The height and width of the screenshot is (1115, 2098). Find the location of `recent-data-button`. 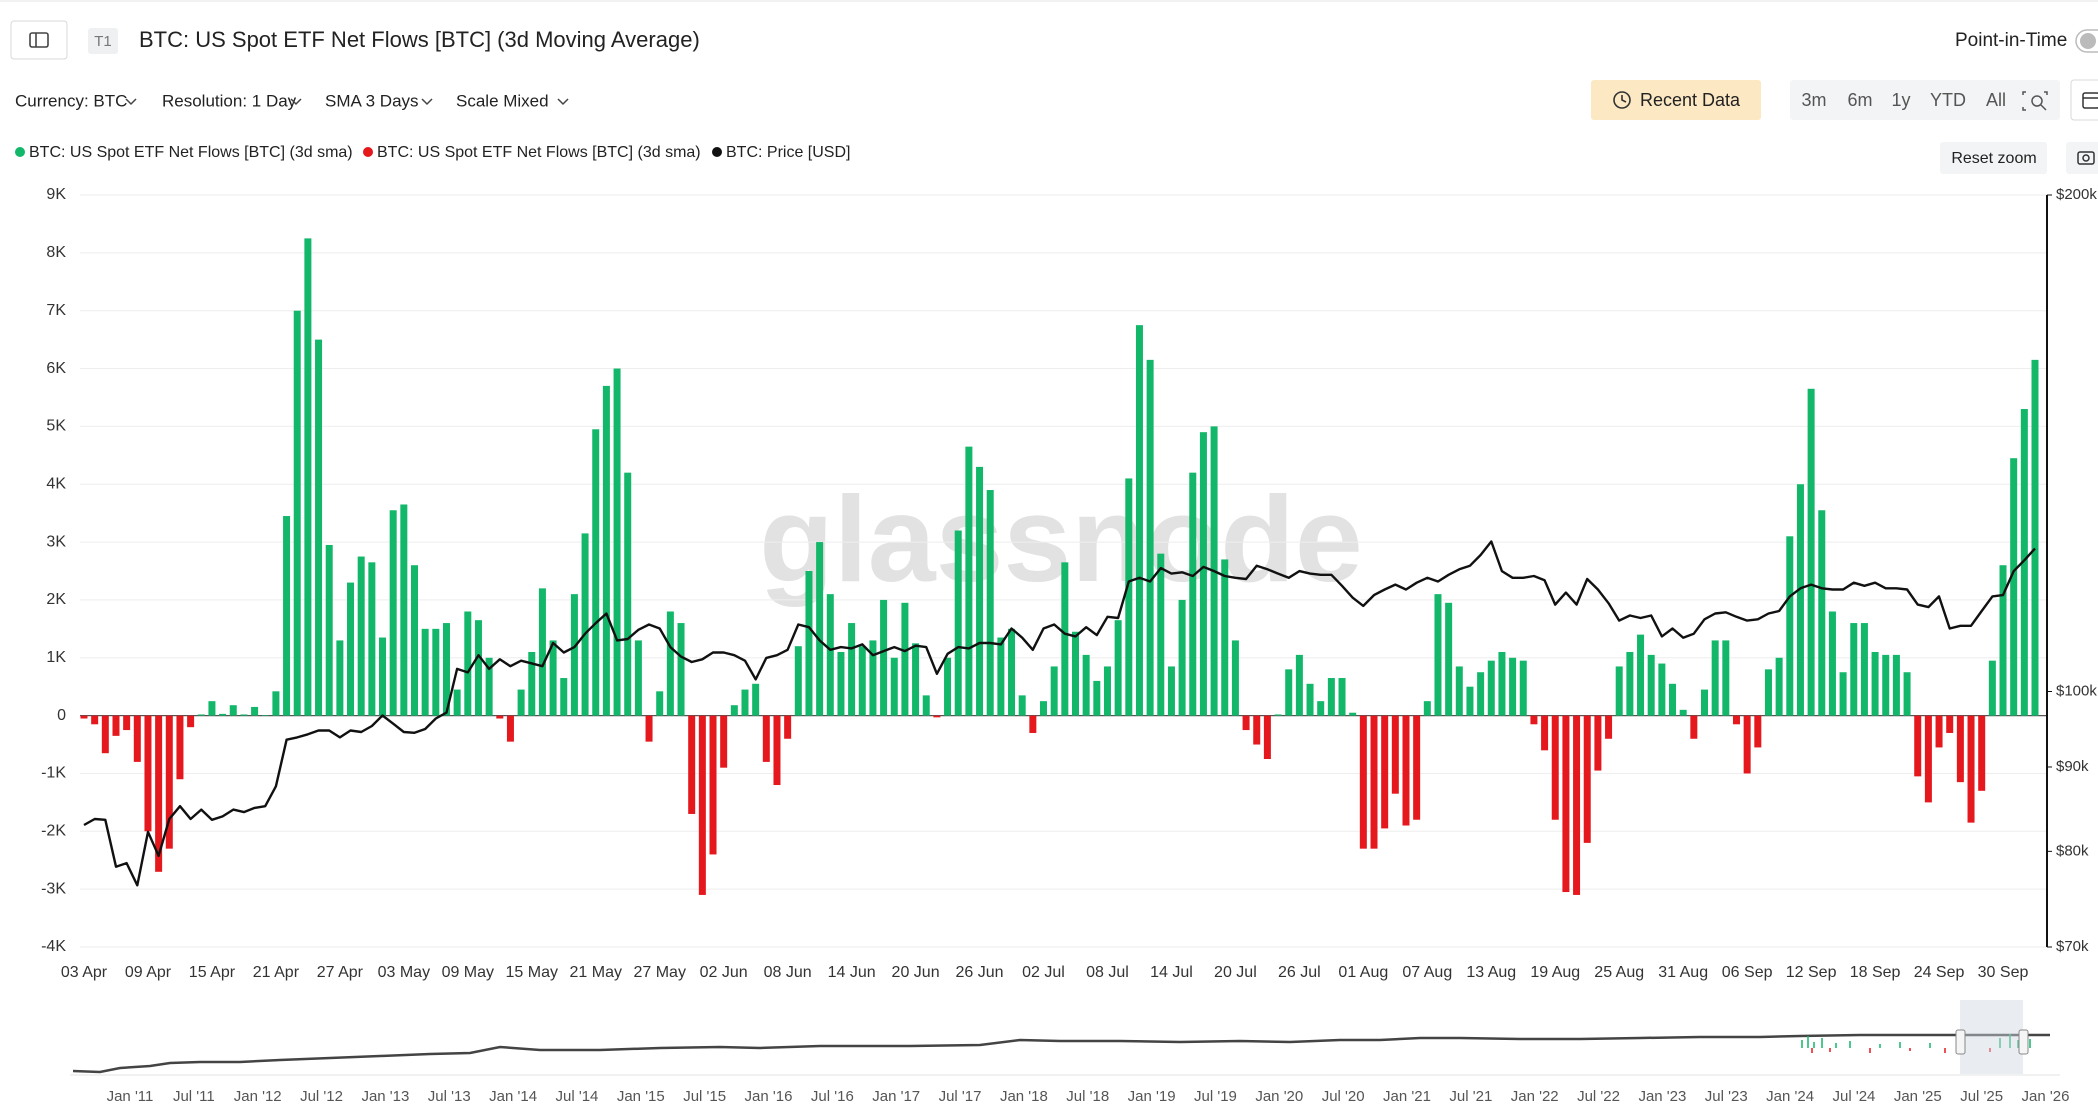

recent-data-button is located at coordinates (1676, 100).